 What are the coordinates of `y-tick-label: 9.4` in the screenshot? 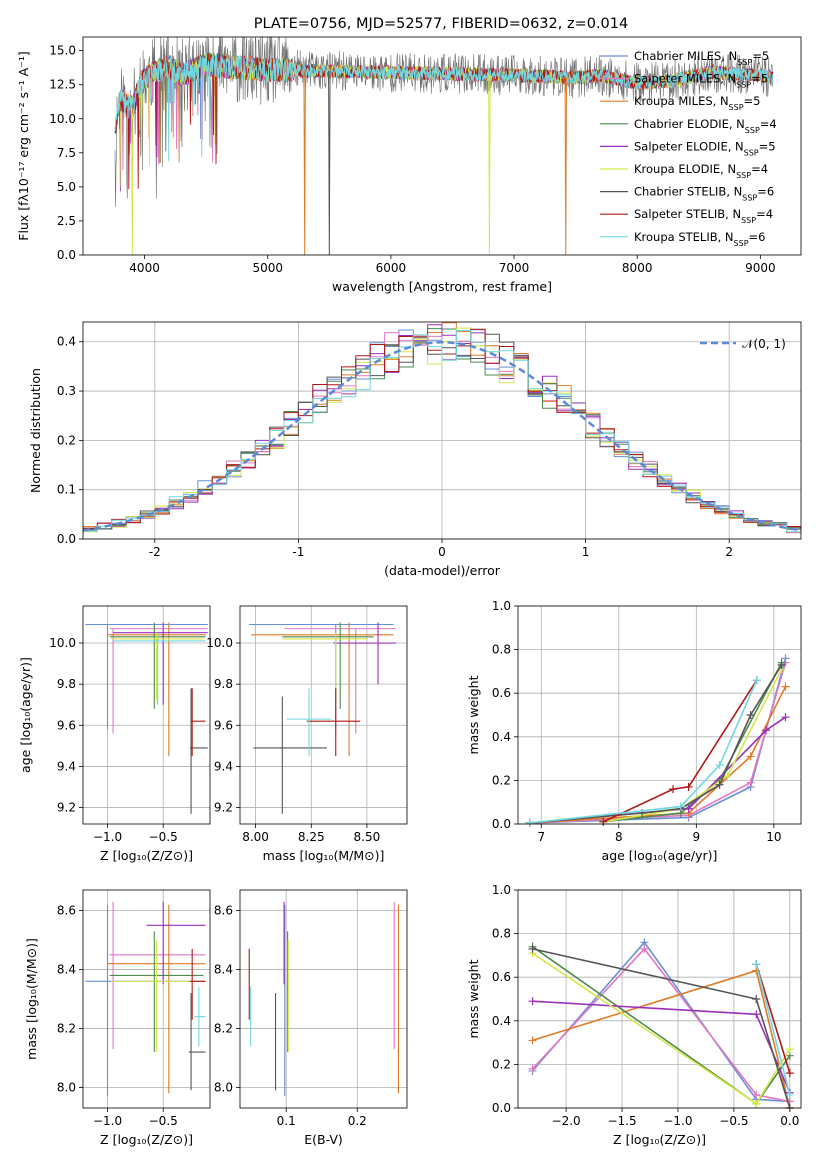 It's located at (223, 766).